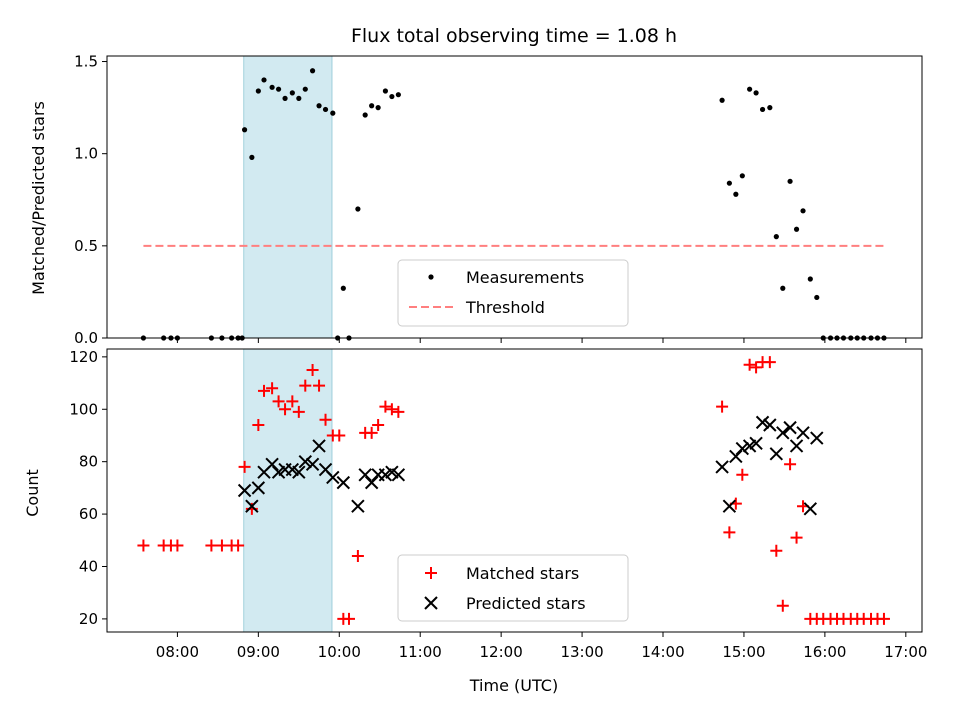 This screenshot has height=720, width=960. I want to click on x-tick-label: 17:00, so click(905, 652).